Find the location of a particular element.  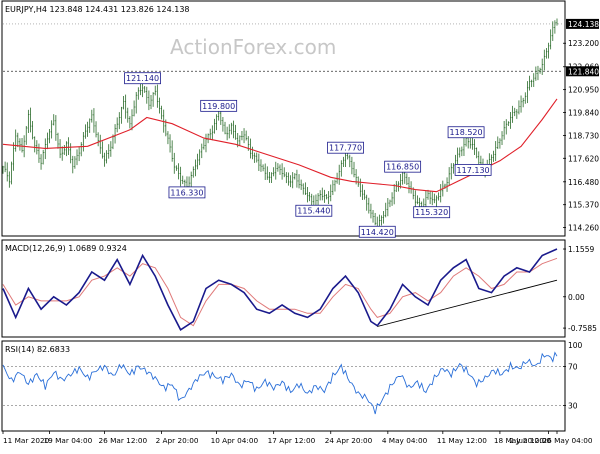

annotation-label-115.440: 115.440 is located at coordinates (313, 211).